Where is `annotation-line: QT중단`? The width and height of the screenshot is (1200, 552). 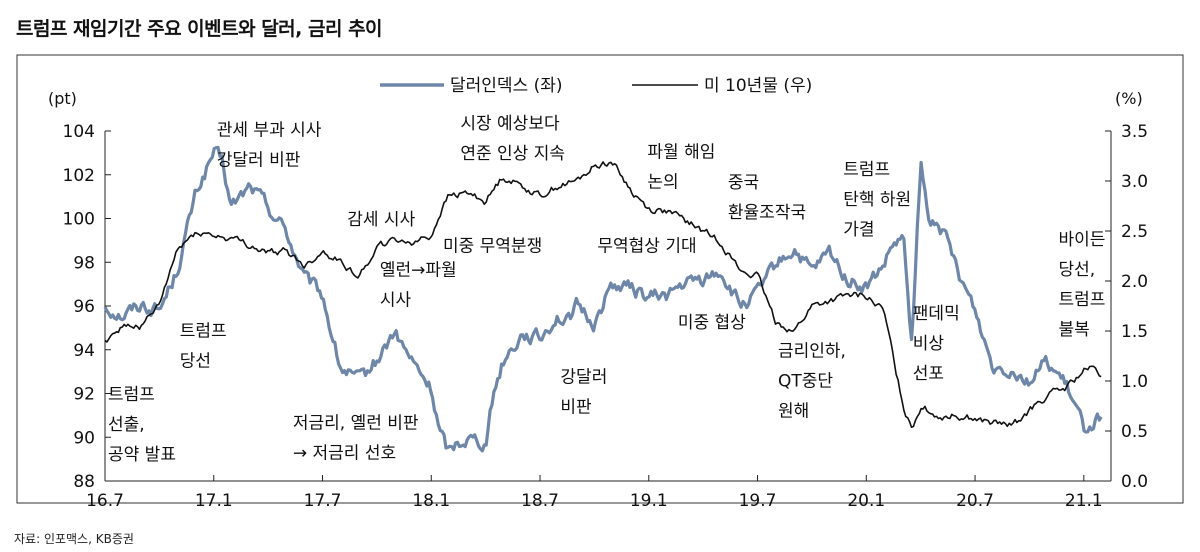
annotation-line: QT중단 is located at coordinates (805, 381).